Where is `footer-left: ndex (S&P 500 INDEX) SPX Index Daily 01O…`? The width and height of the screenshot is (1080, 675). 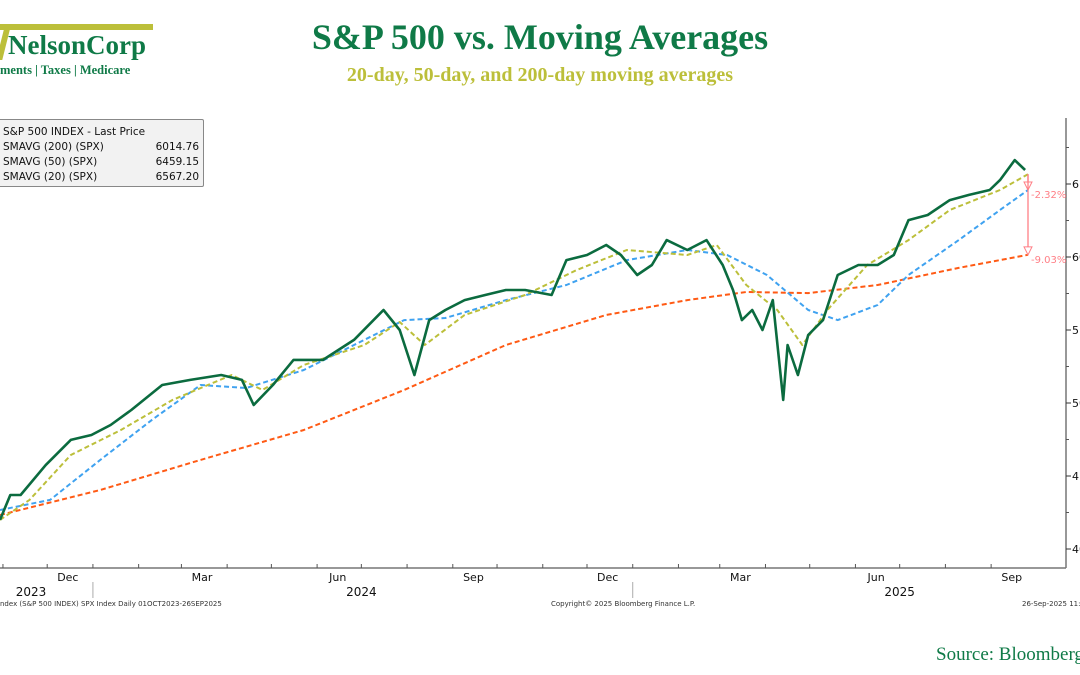
footer-left: ndex (S&P 500 INDEX) SPX Index Daily 01O… is located at coordinates (111, 604).